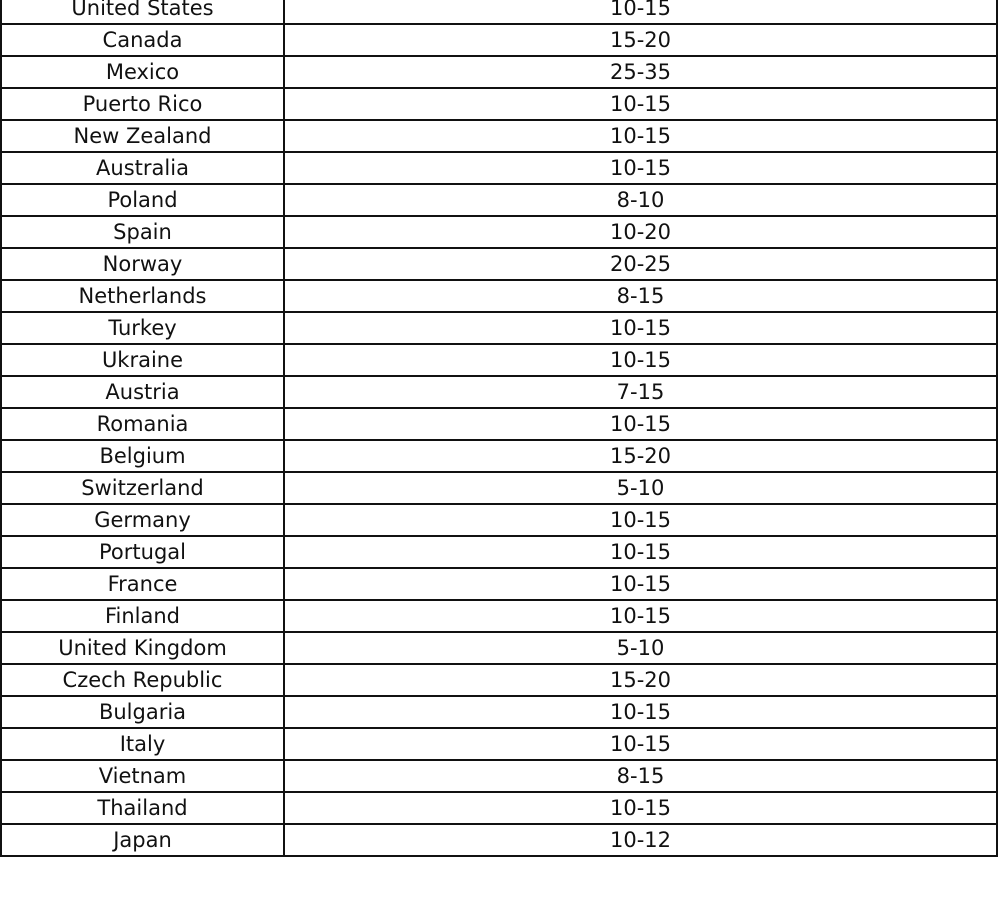 This screenshot has width=1000, height=900. I want to click on country-cell: Spain, so click(142, 232).